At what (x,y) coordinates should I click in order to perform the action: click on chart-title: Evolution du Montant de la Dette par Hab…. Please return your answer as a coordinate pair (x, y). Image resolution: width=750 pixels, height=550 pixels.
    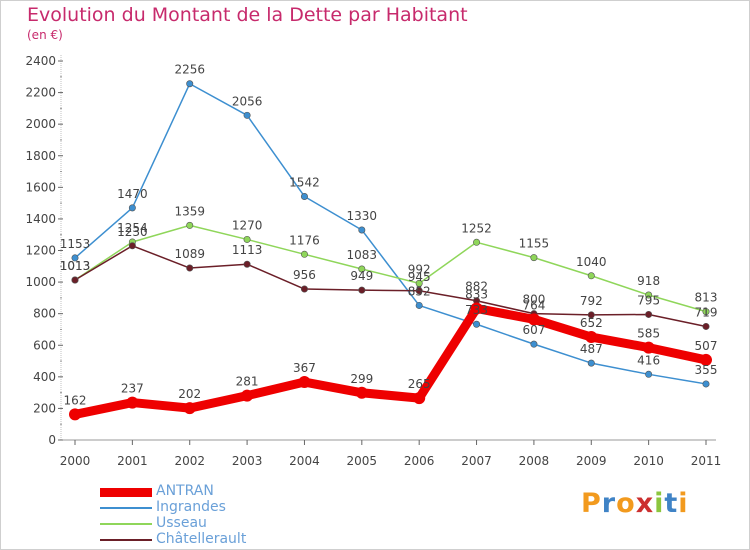
    Looking at the image, I should click on (247, 15).